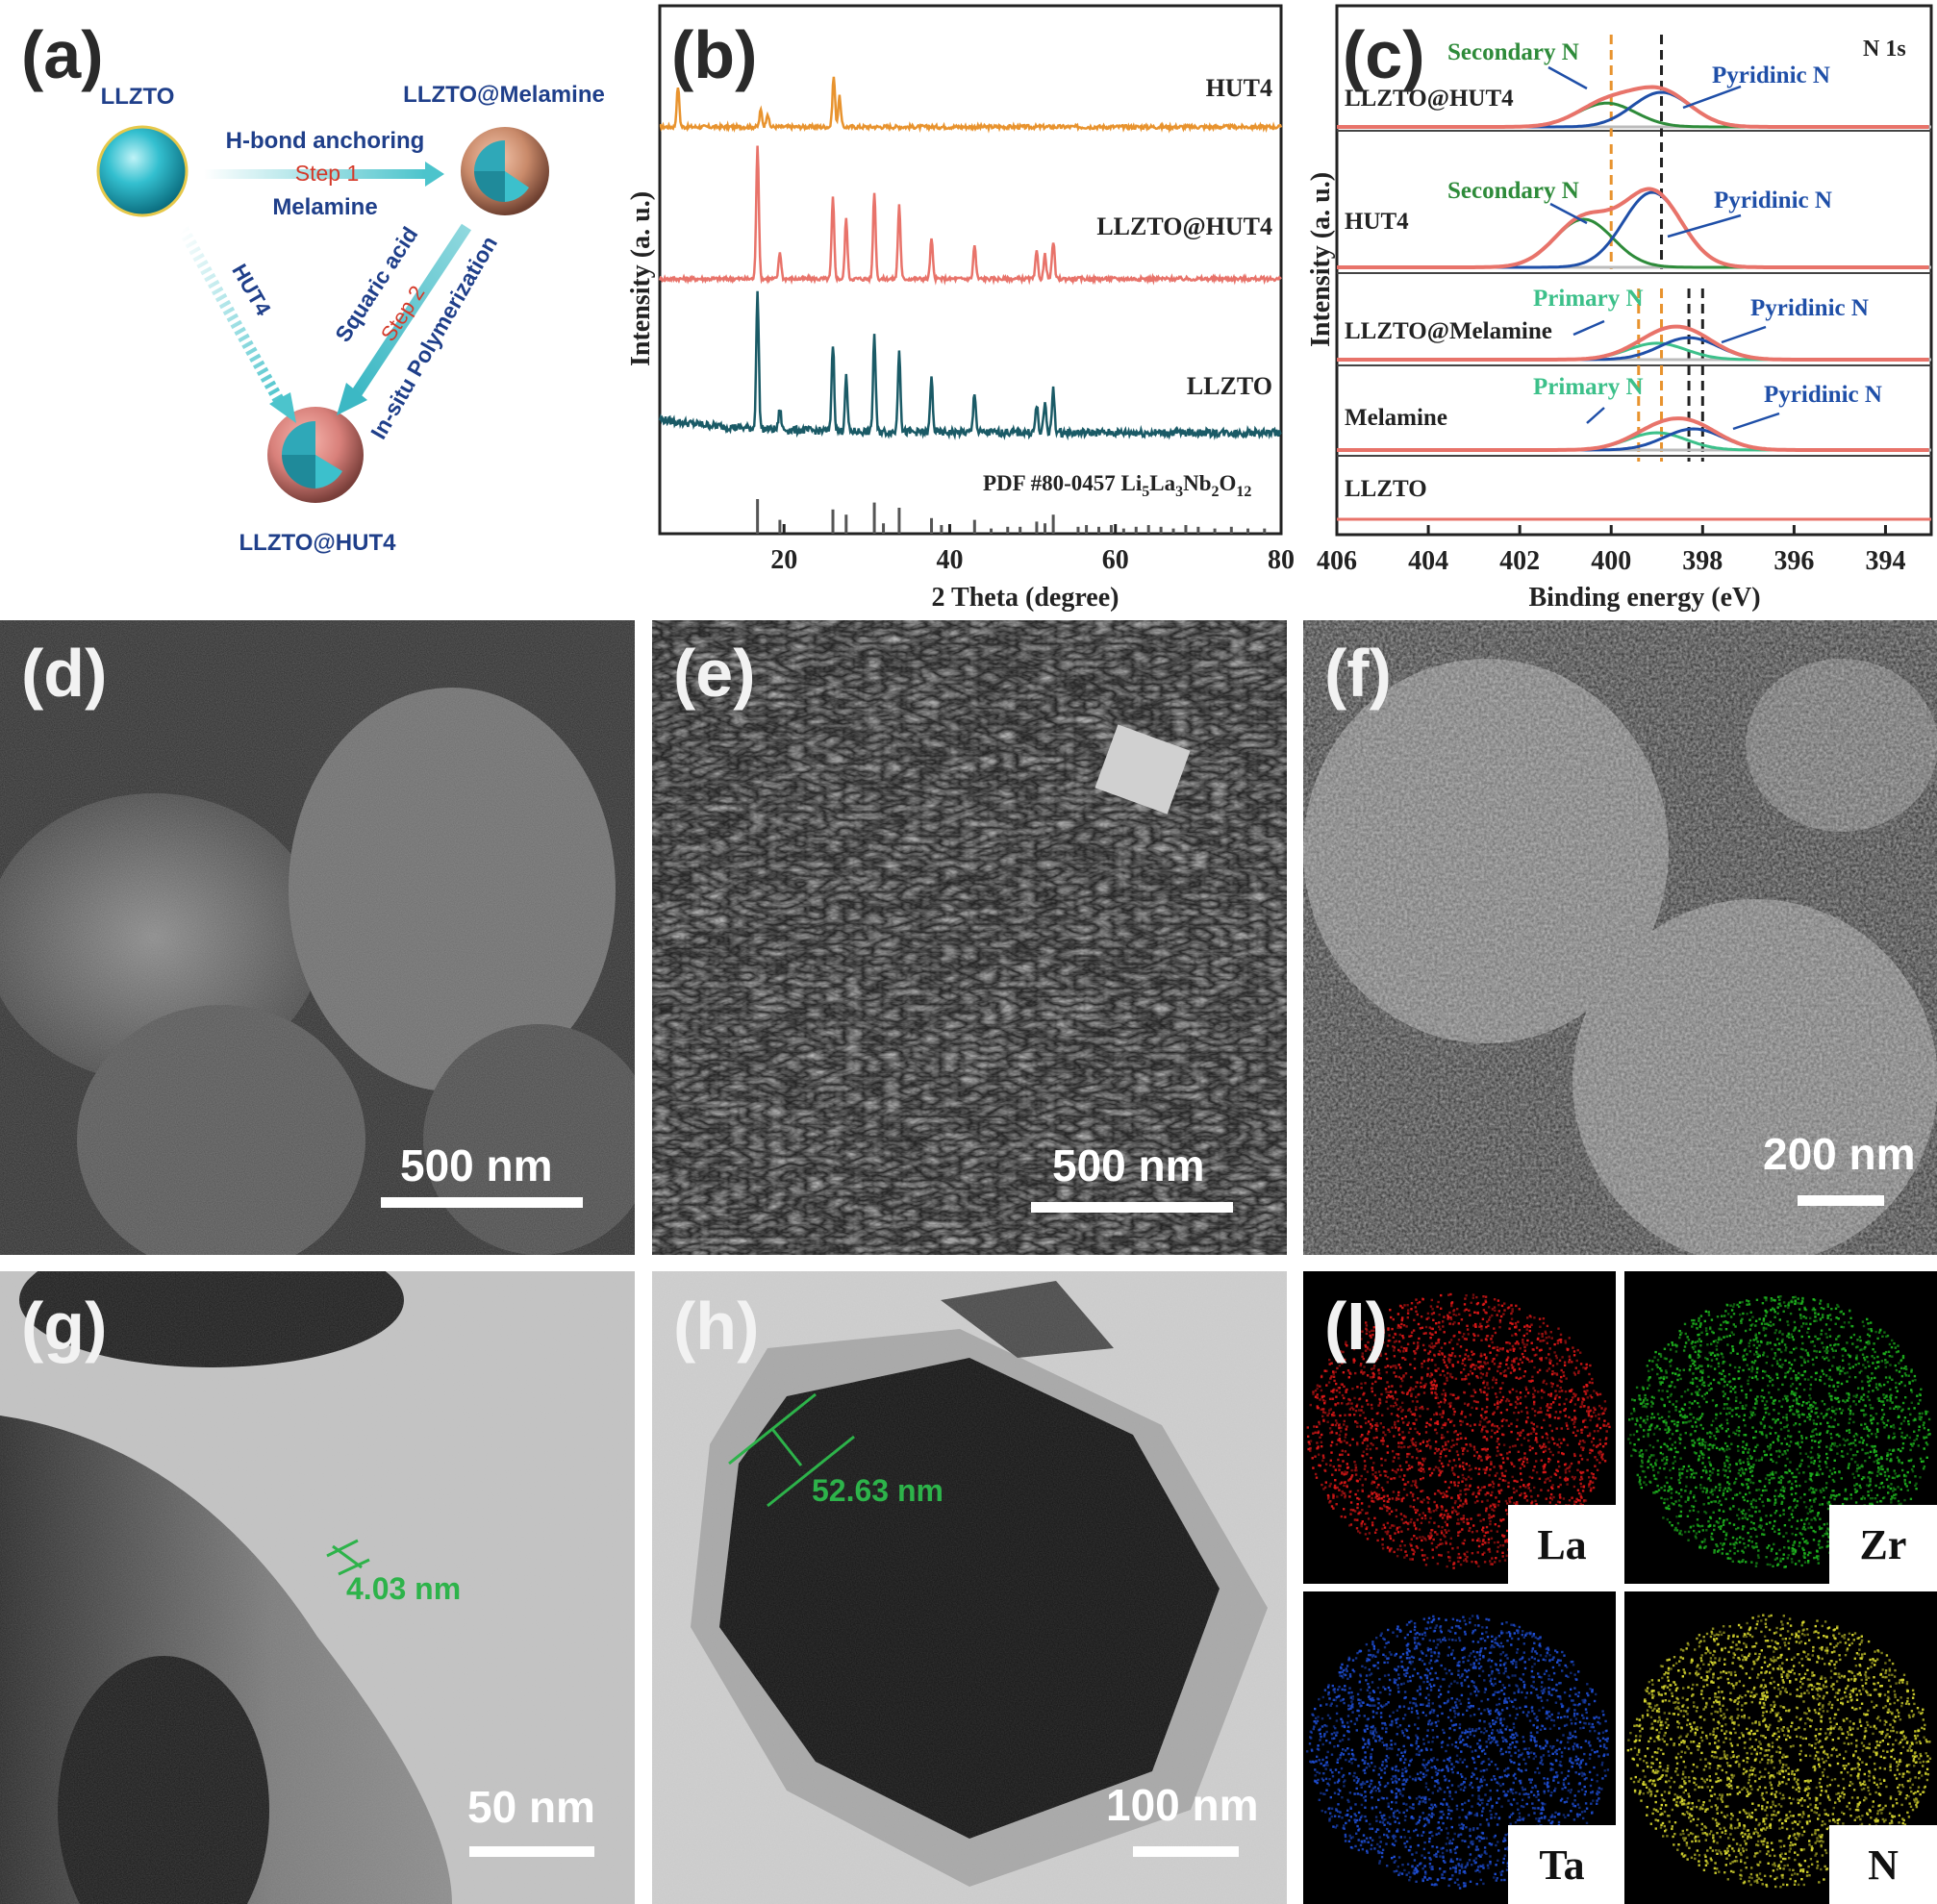 The height and width of the screenshot is (1904, 1937). I want to click on hut4-route-arrow, so click(236, 324).